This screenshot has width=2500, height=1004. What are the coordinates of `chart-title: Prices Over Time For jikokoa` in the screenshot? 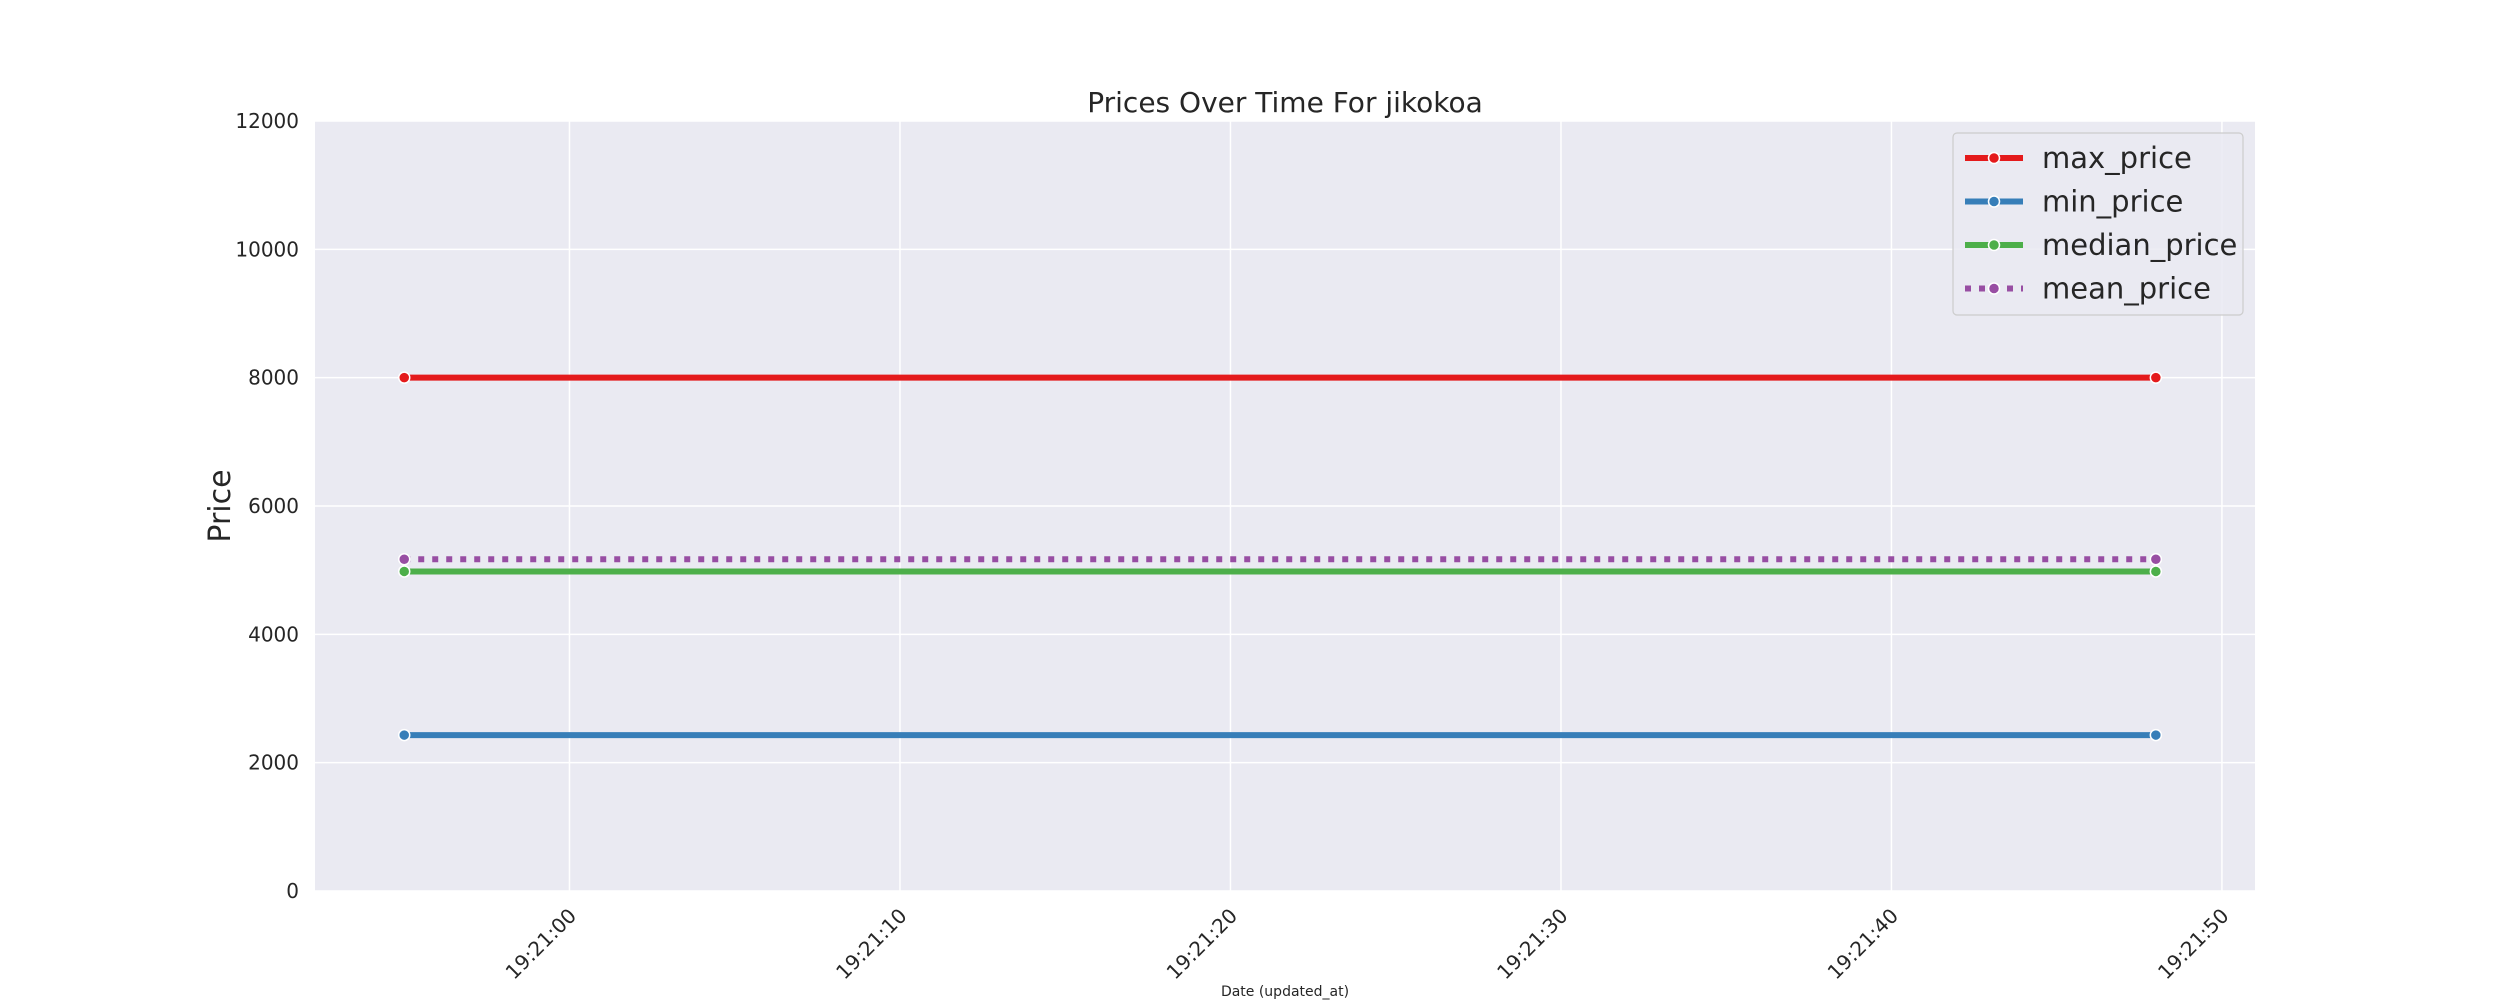 It's located at (1285, 102).